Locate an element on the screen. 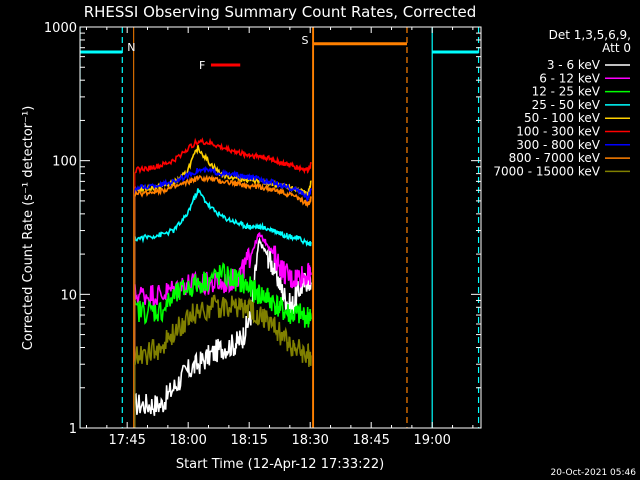 The height and width of the screenshot is (480, 640). series-line-7000-15000-kev is located at coordinates (223, 361).